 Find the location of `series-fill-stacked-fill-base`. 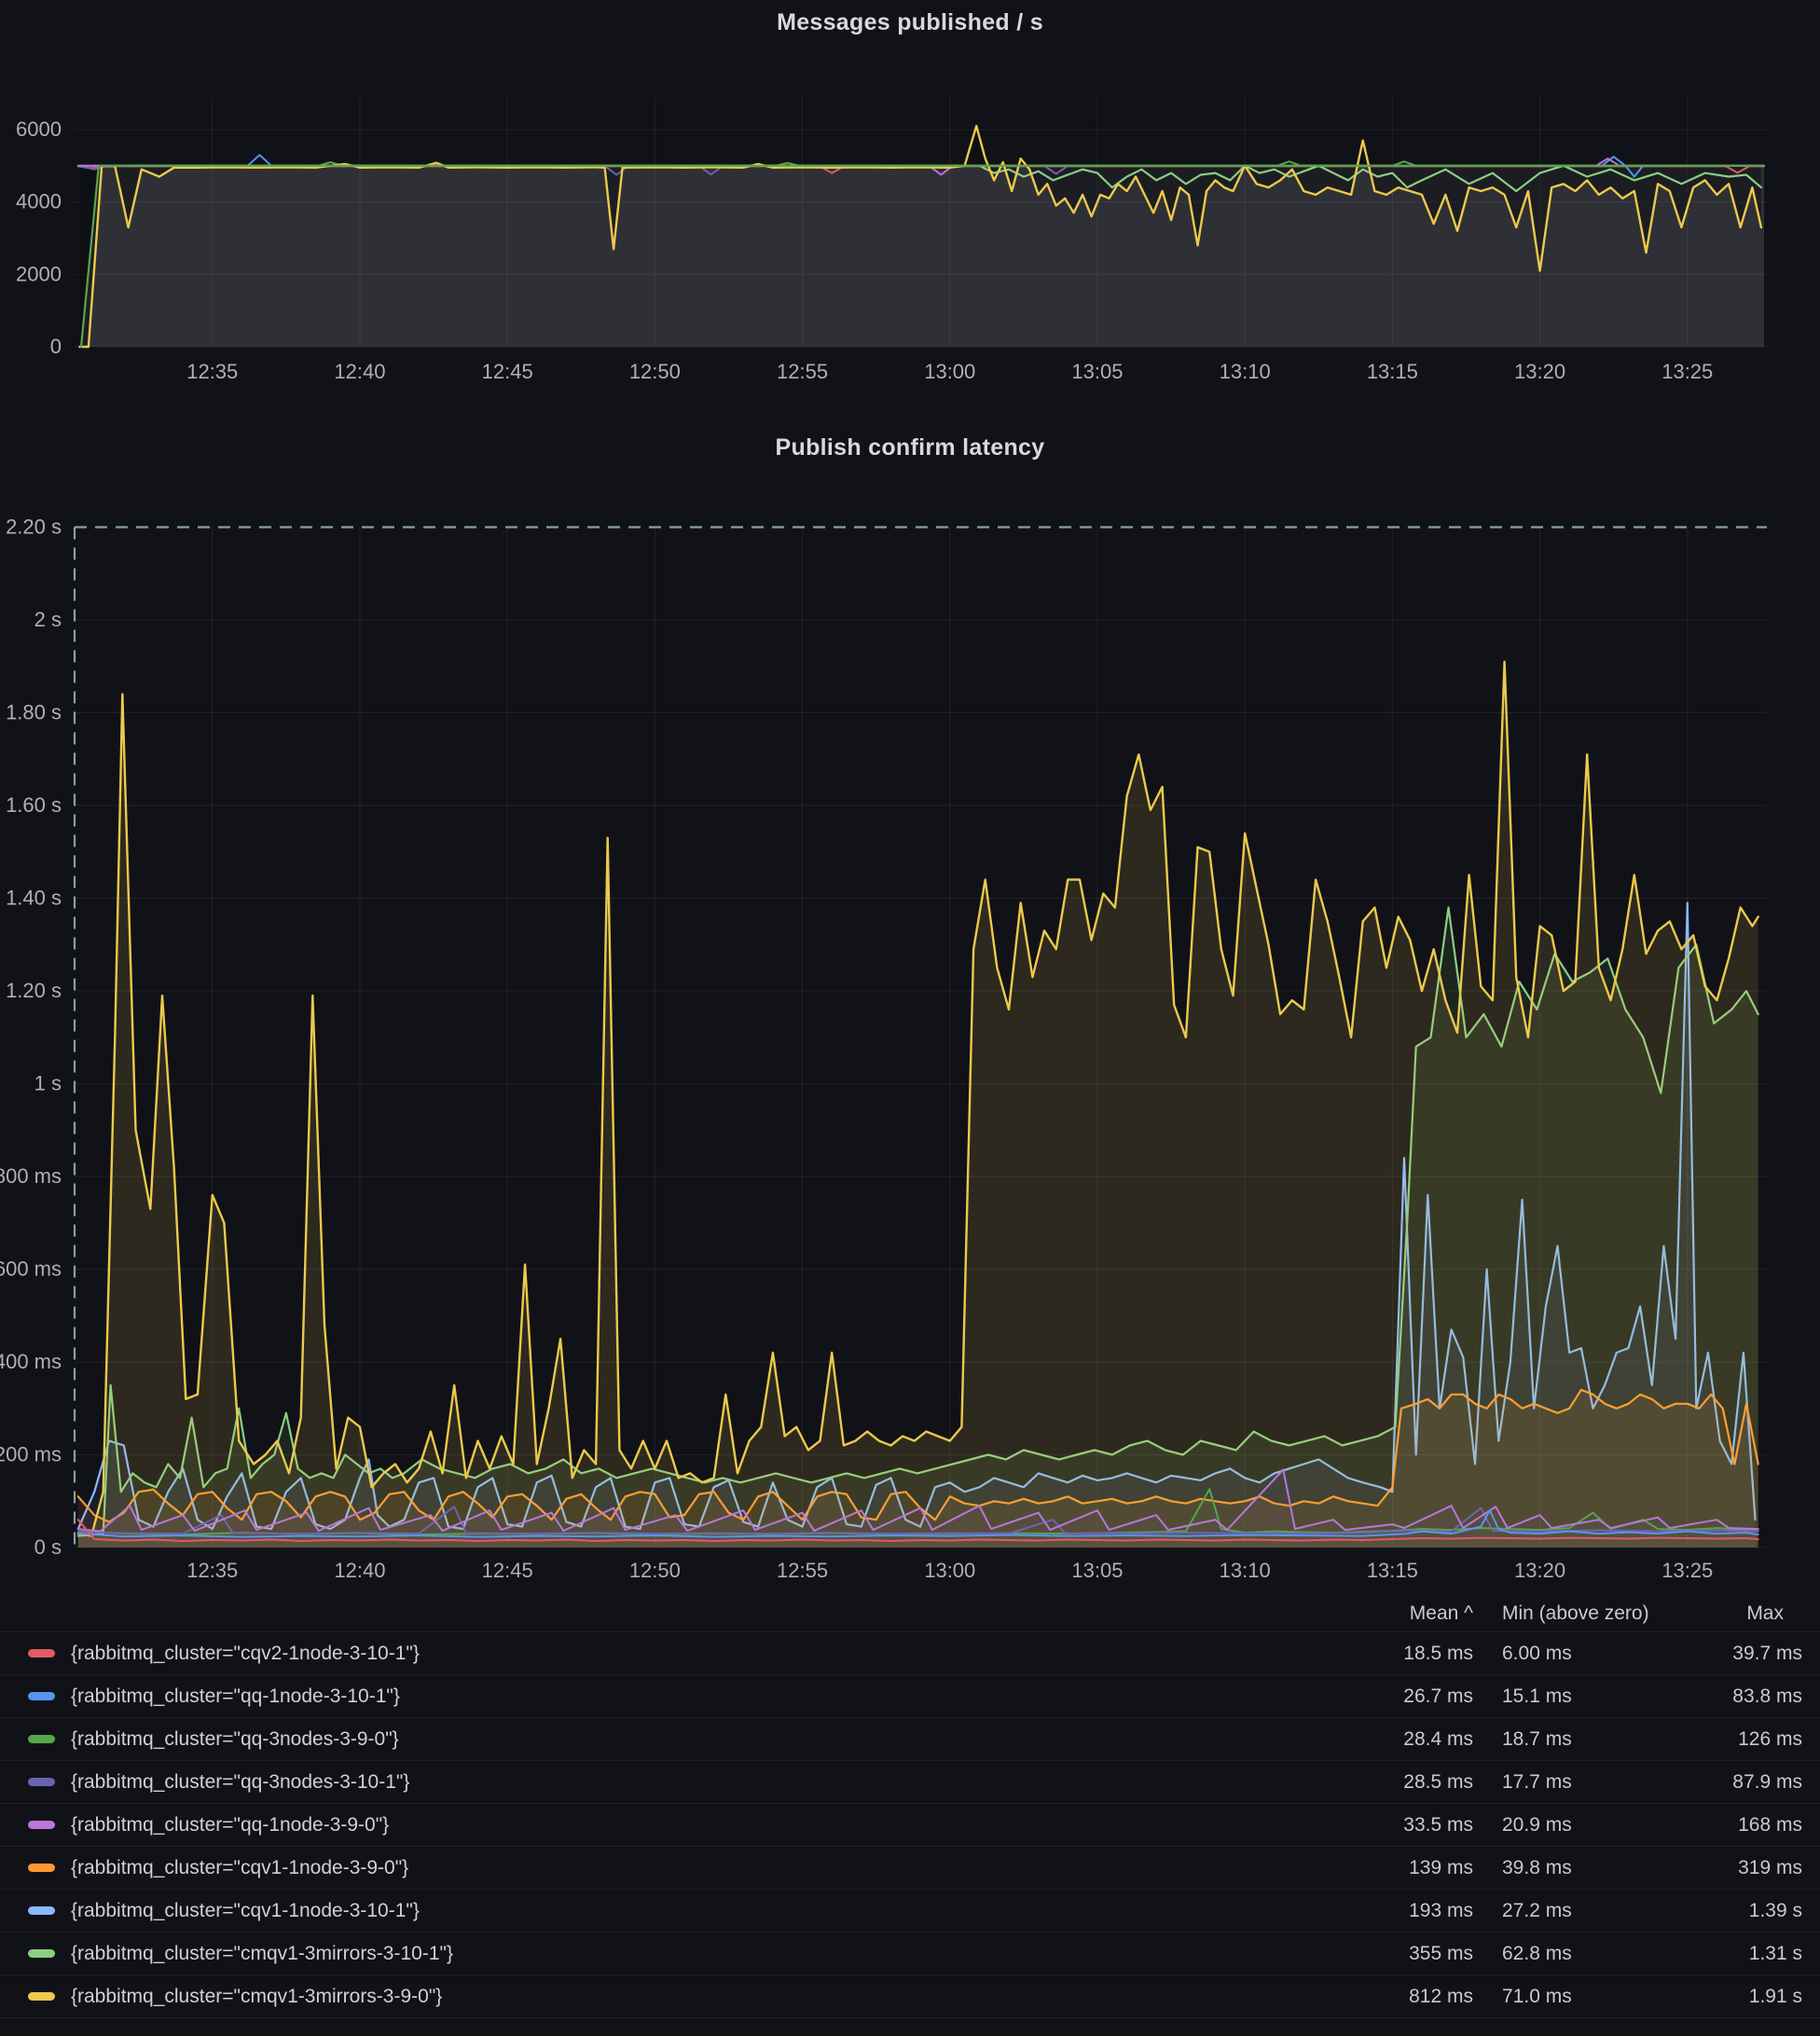

series-fill-stacked-fill-base is located at coordinates (922, 256).